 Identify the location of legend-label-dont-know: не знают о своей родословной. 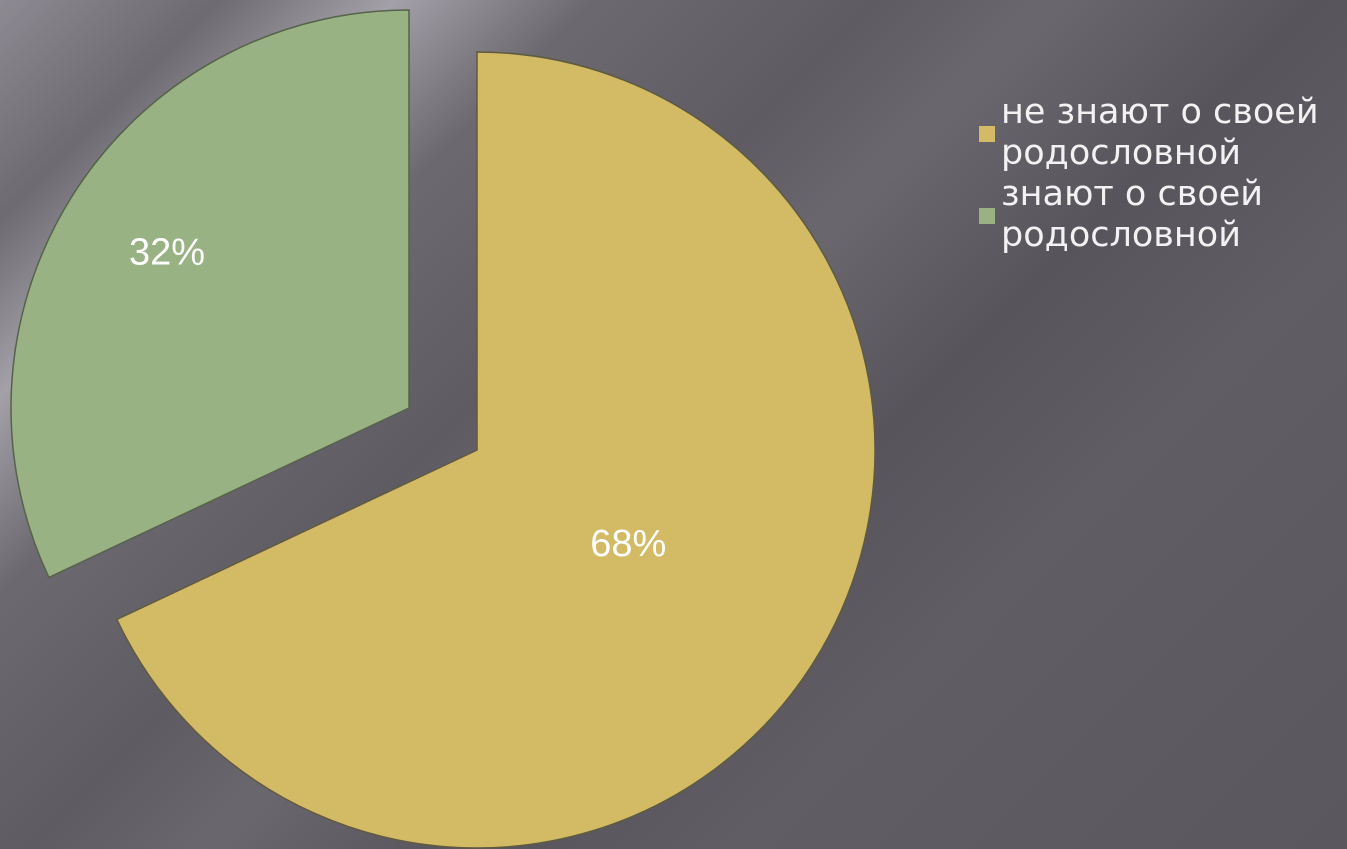
(1160, 132).